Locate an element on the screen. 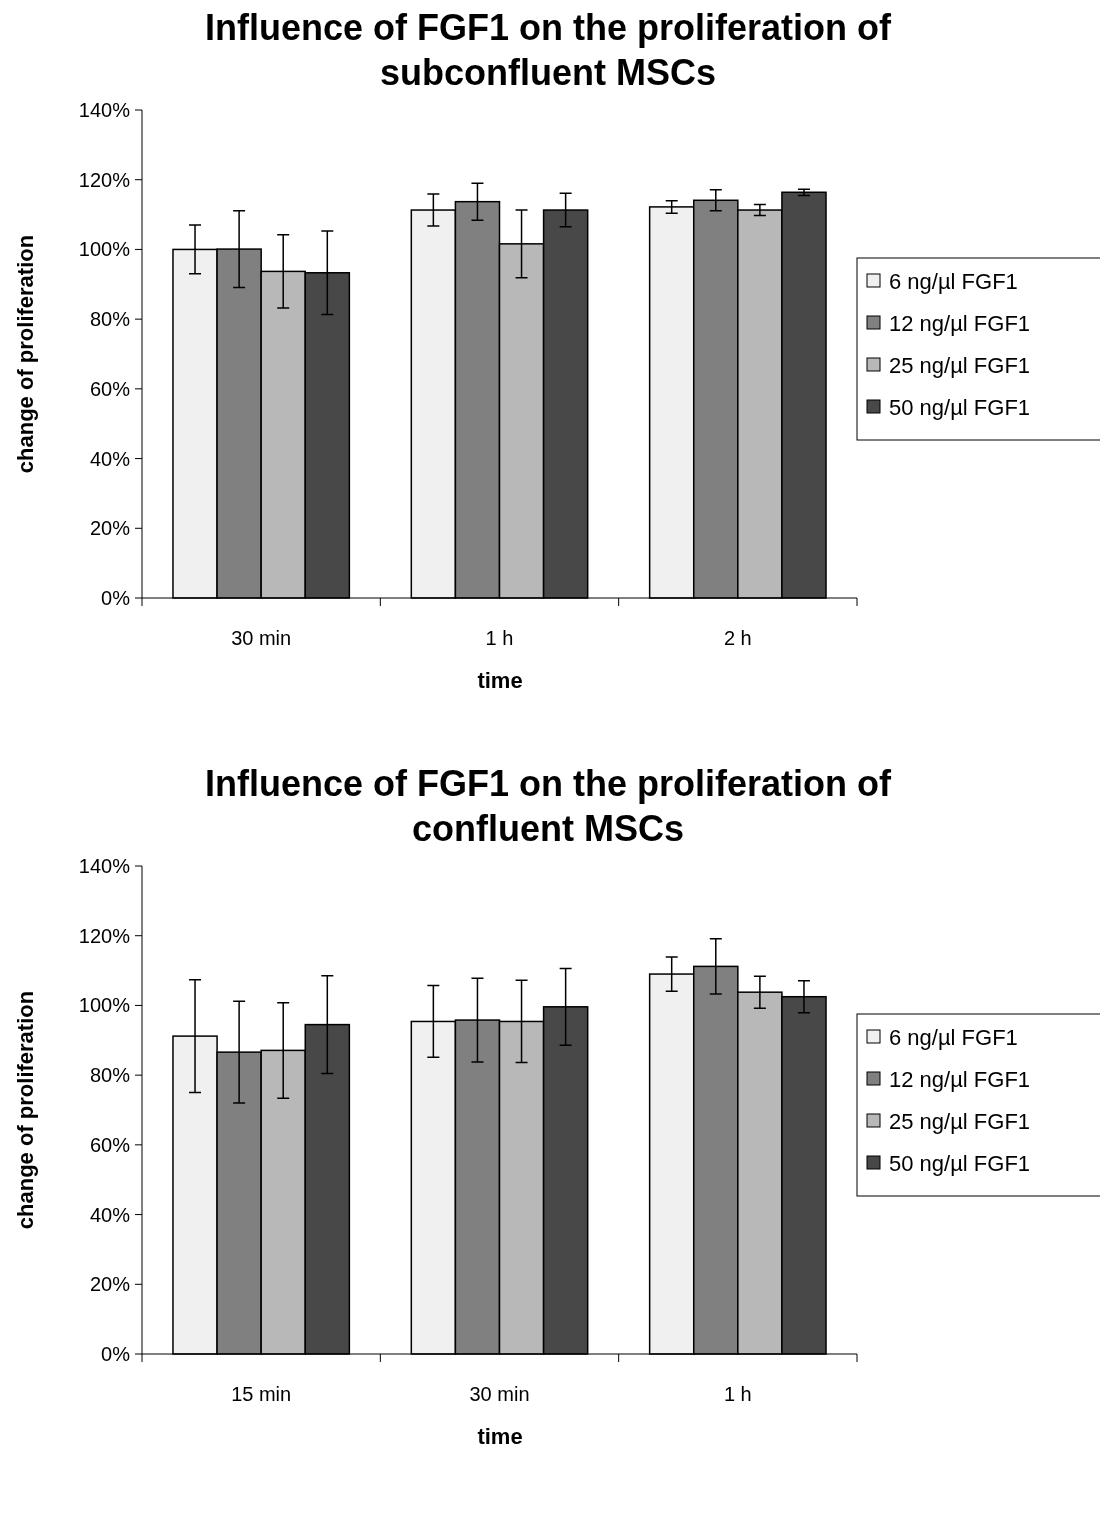 This screenshot has width=1109, height=1517. x-tick-label: 2 h is located at coordinates (737, 638).